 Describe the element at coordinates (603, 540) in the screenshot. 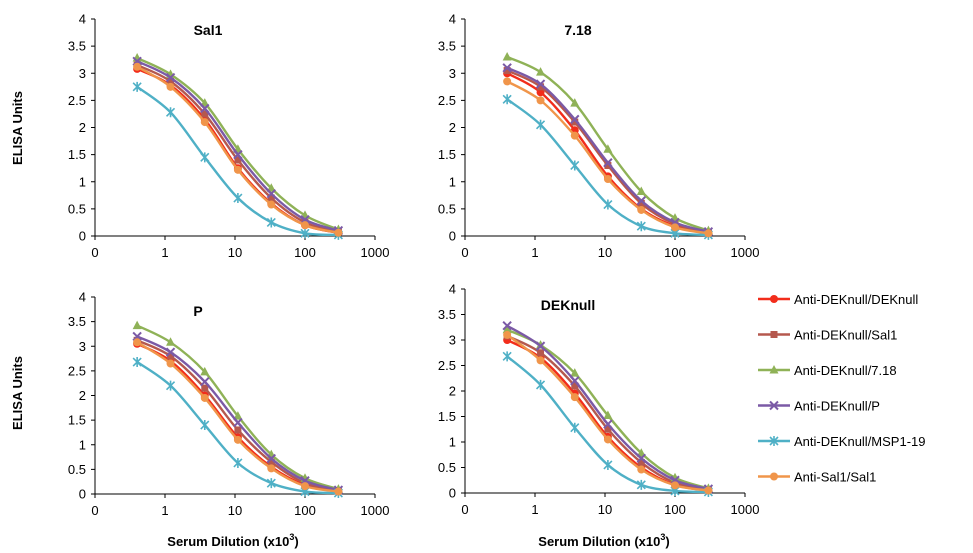

I see `x-axis-label-right: Serum Dilution (x103)` at that location.